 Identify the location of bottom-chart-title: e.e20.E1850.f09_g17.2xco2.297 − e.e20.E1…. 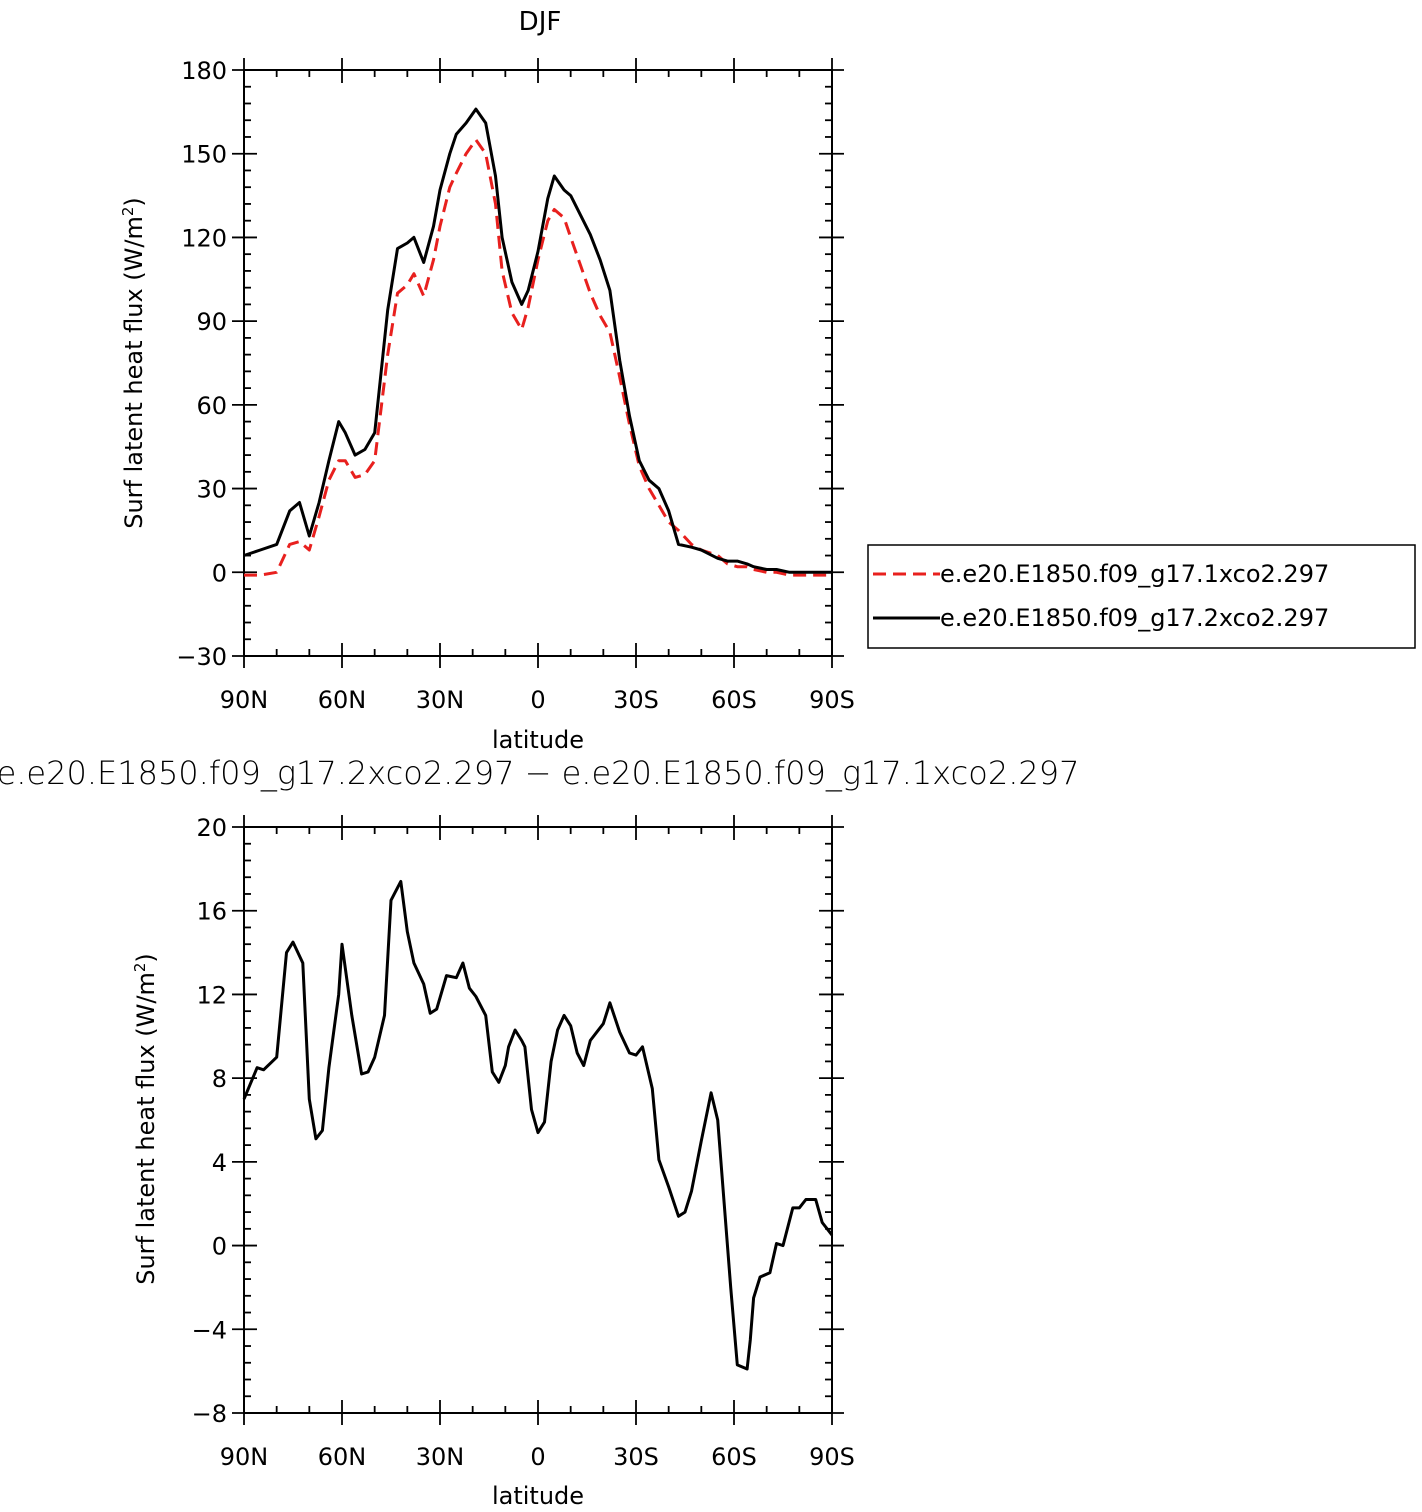
(539, 773).